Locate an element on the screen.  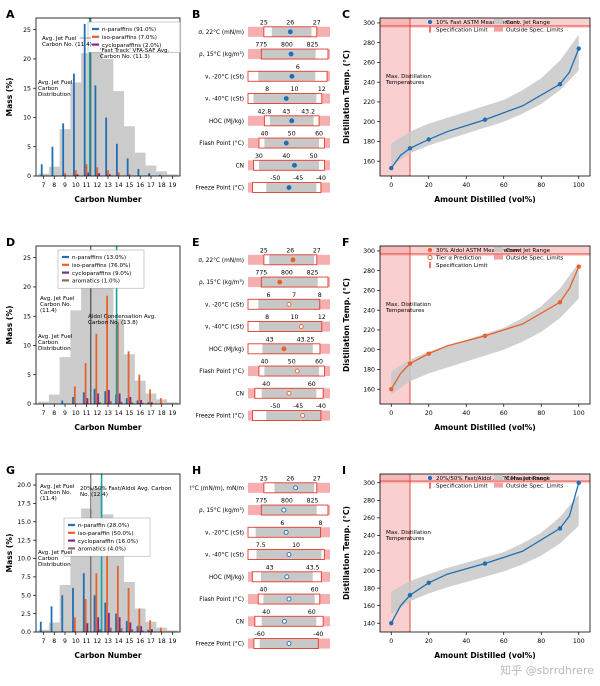
y-tick: 200 is located at coordinates (369, 122).